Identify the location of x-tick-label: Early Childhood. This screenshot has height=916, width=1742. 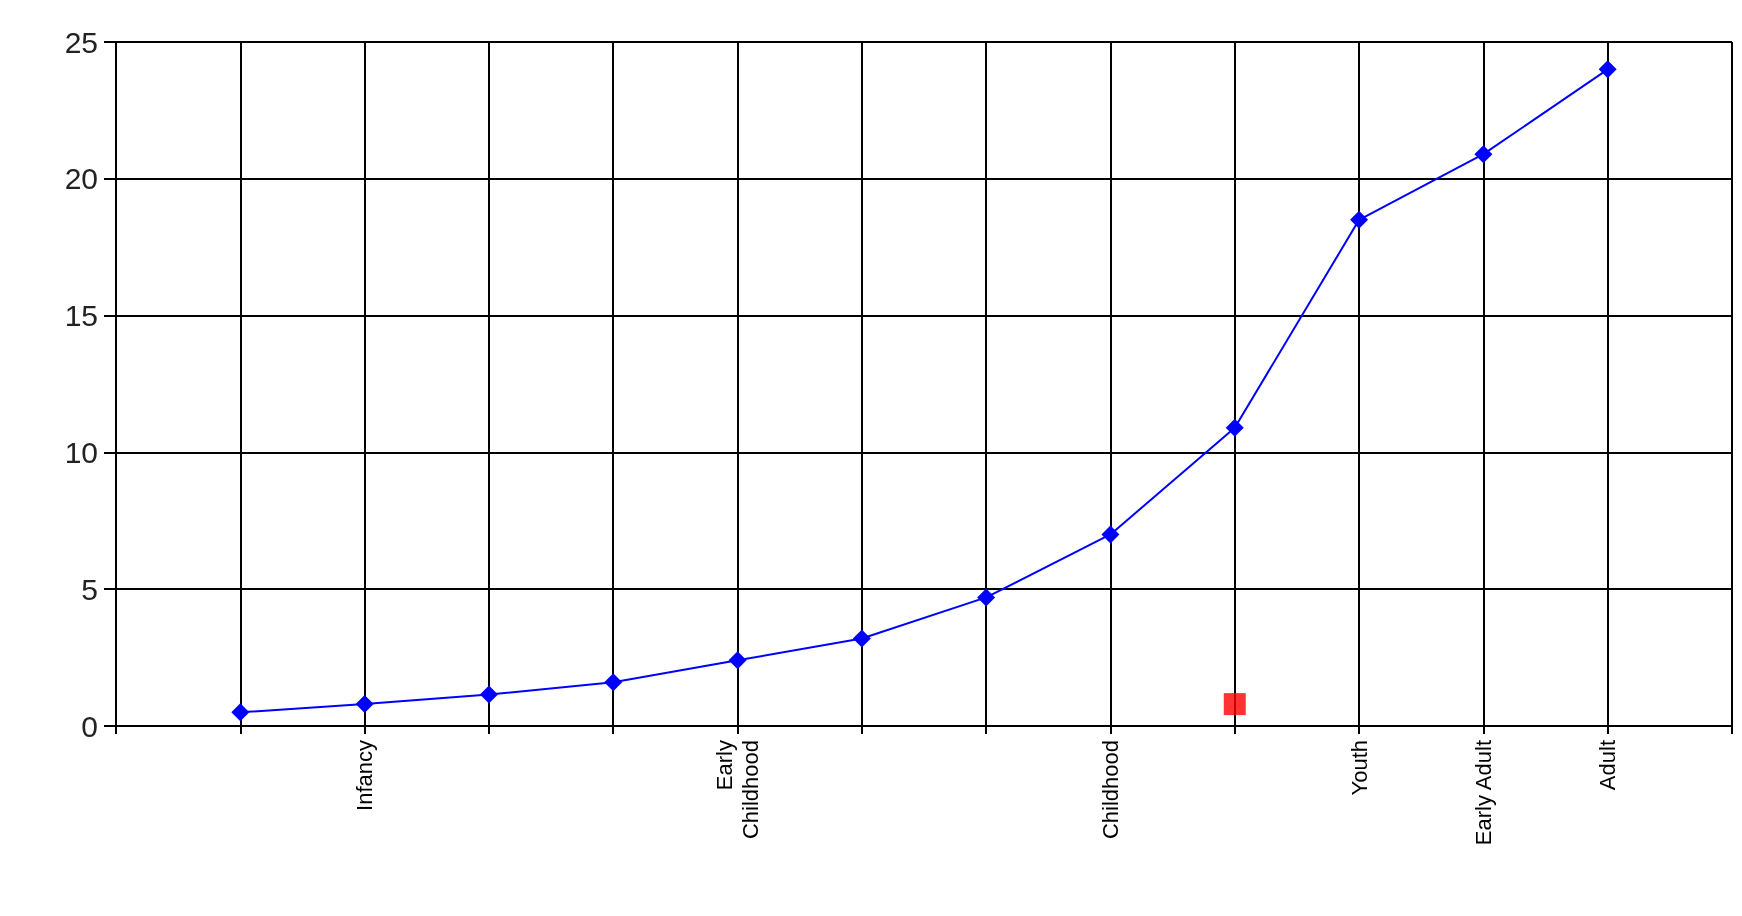
(738, 790).